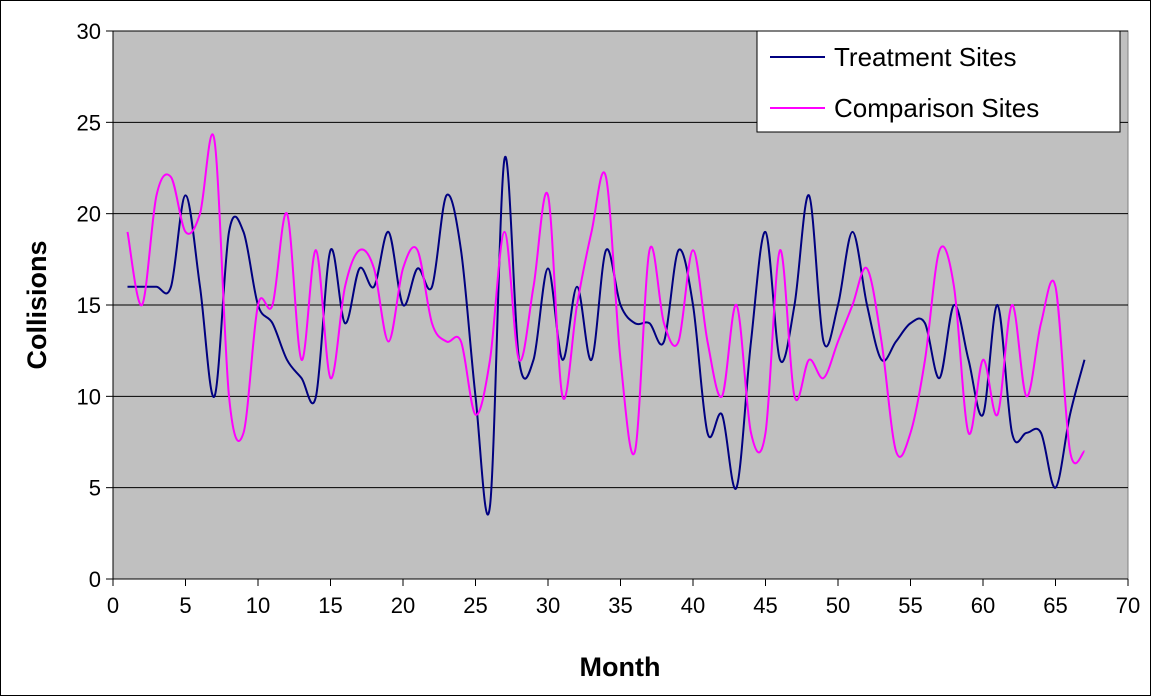 The height and width of the screenshot is (696, 1151). What do you see at coordinates (330, 605) in the screenshot?
I see `x-tick-label: 15` at bounding box center [330, 605].